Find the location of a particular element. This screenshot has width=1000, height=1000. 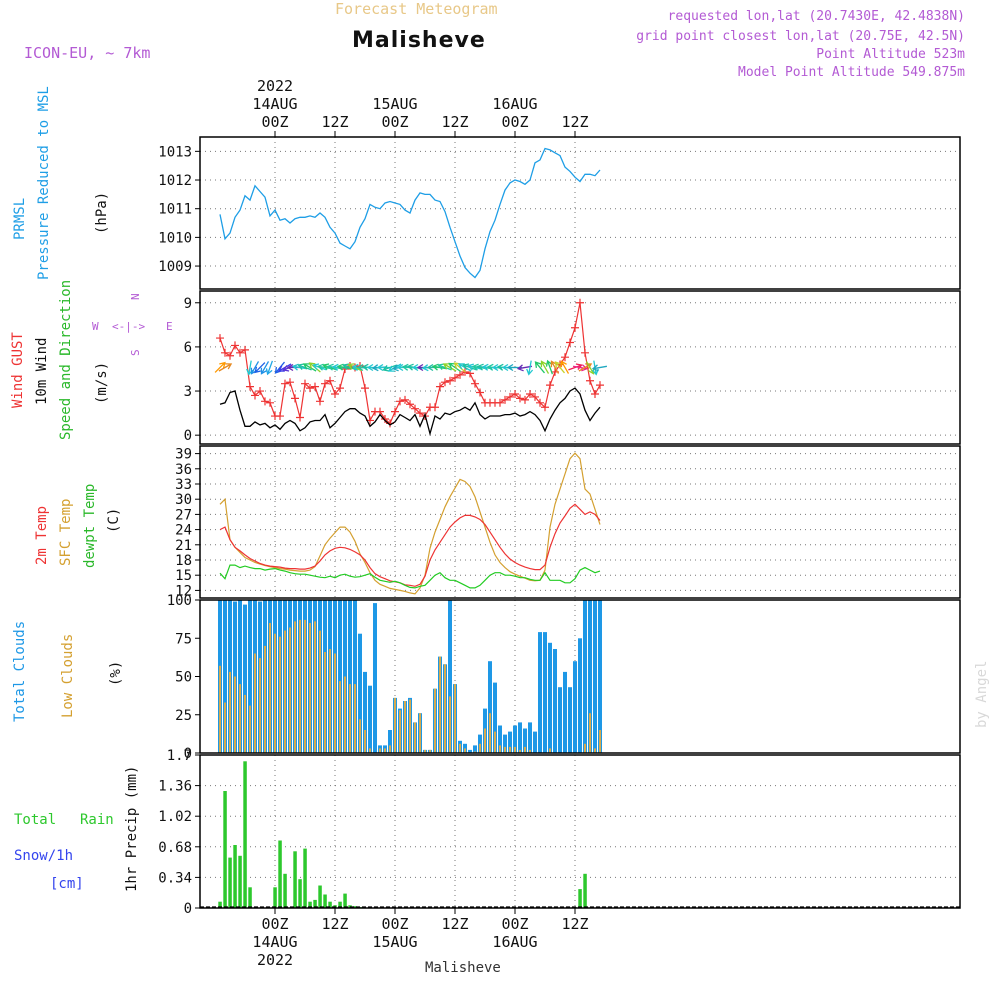

direction-label: Speed and Direction is located at coordinates (66, 360).